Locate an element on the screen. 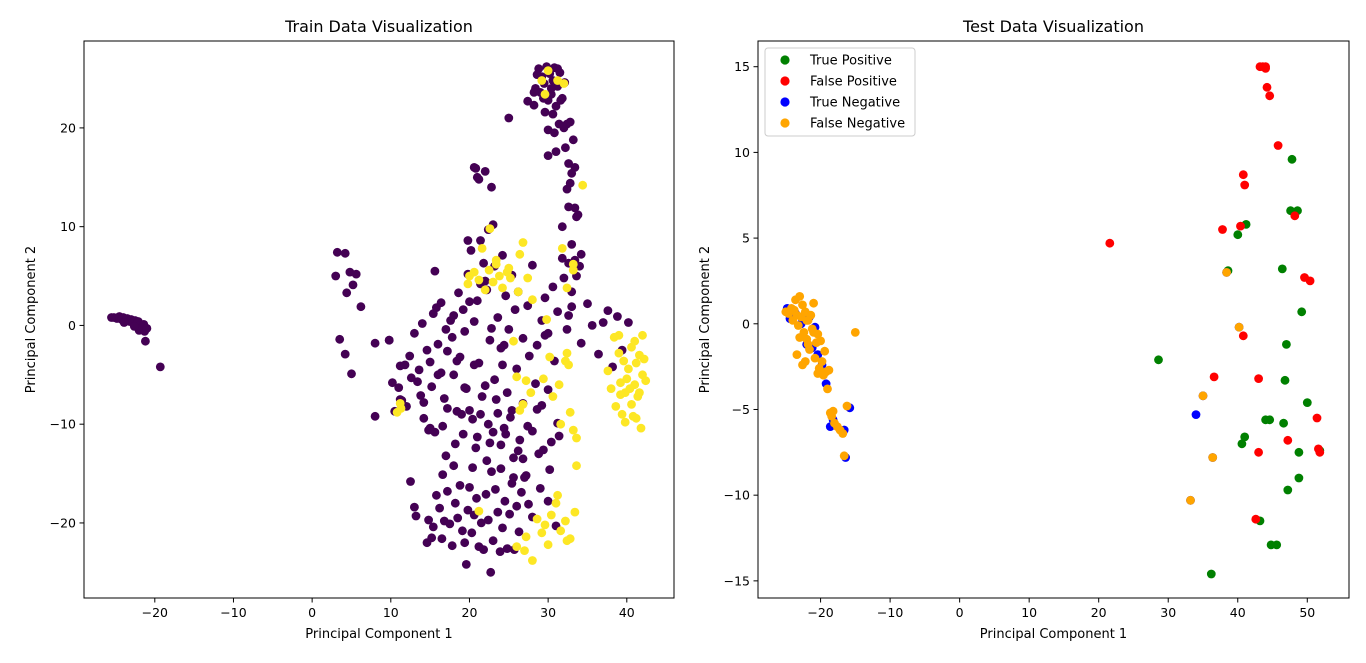 The image size is (1366, 663). y-tick-label: 0 is located at coordinates (746, 323).